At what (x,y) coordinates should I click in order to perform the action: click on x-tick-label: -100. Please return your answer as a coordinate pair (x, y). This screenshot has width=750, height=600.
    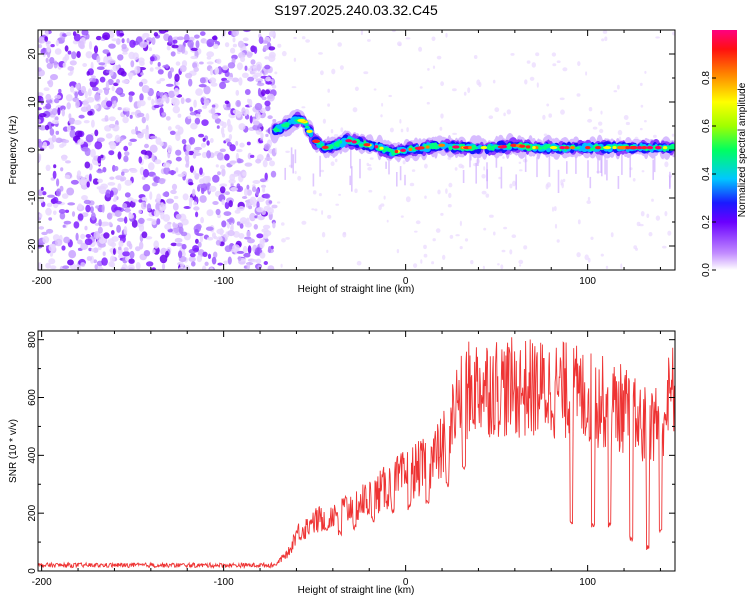
    Looking at the image, I should click on (224, 582).